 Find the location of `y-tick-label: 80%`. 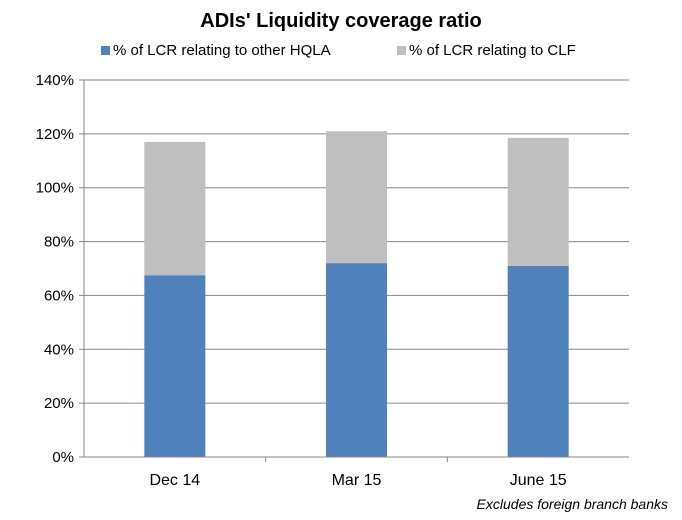

y-tick-label: 80% is located at coordinates (59, 242).